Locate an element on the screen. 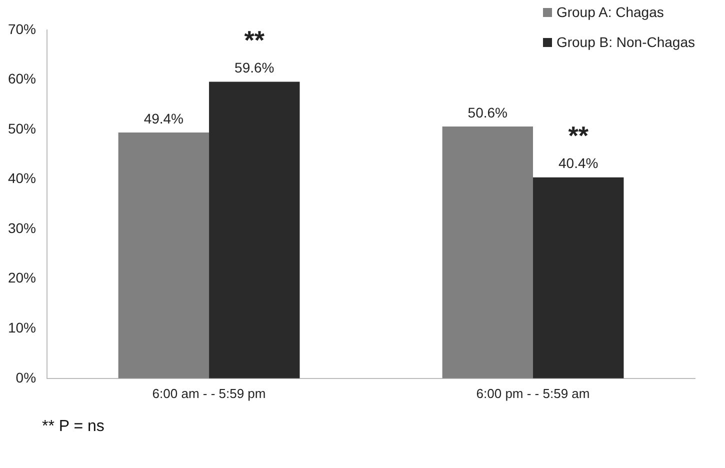  y-tick-label: 60% is located at coordinates (22, 78).